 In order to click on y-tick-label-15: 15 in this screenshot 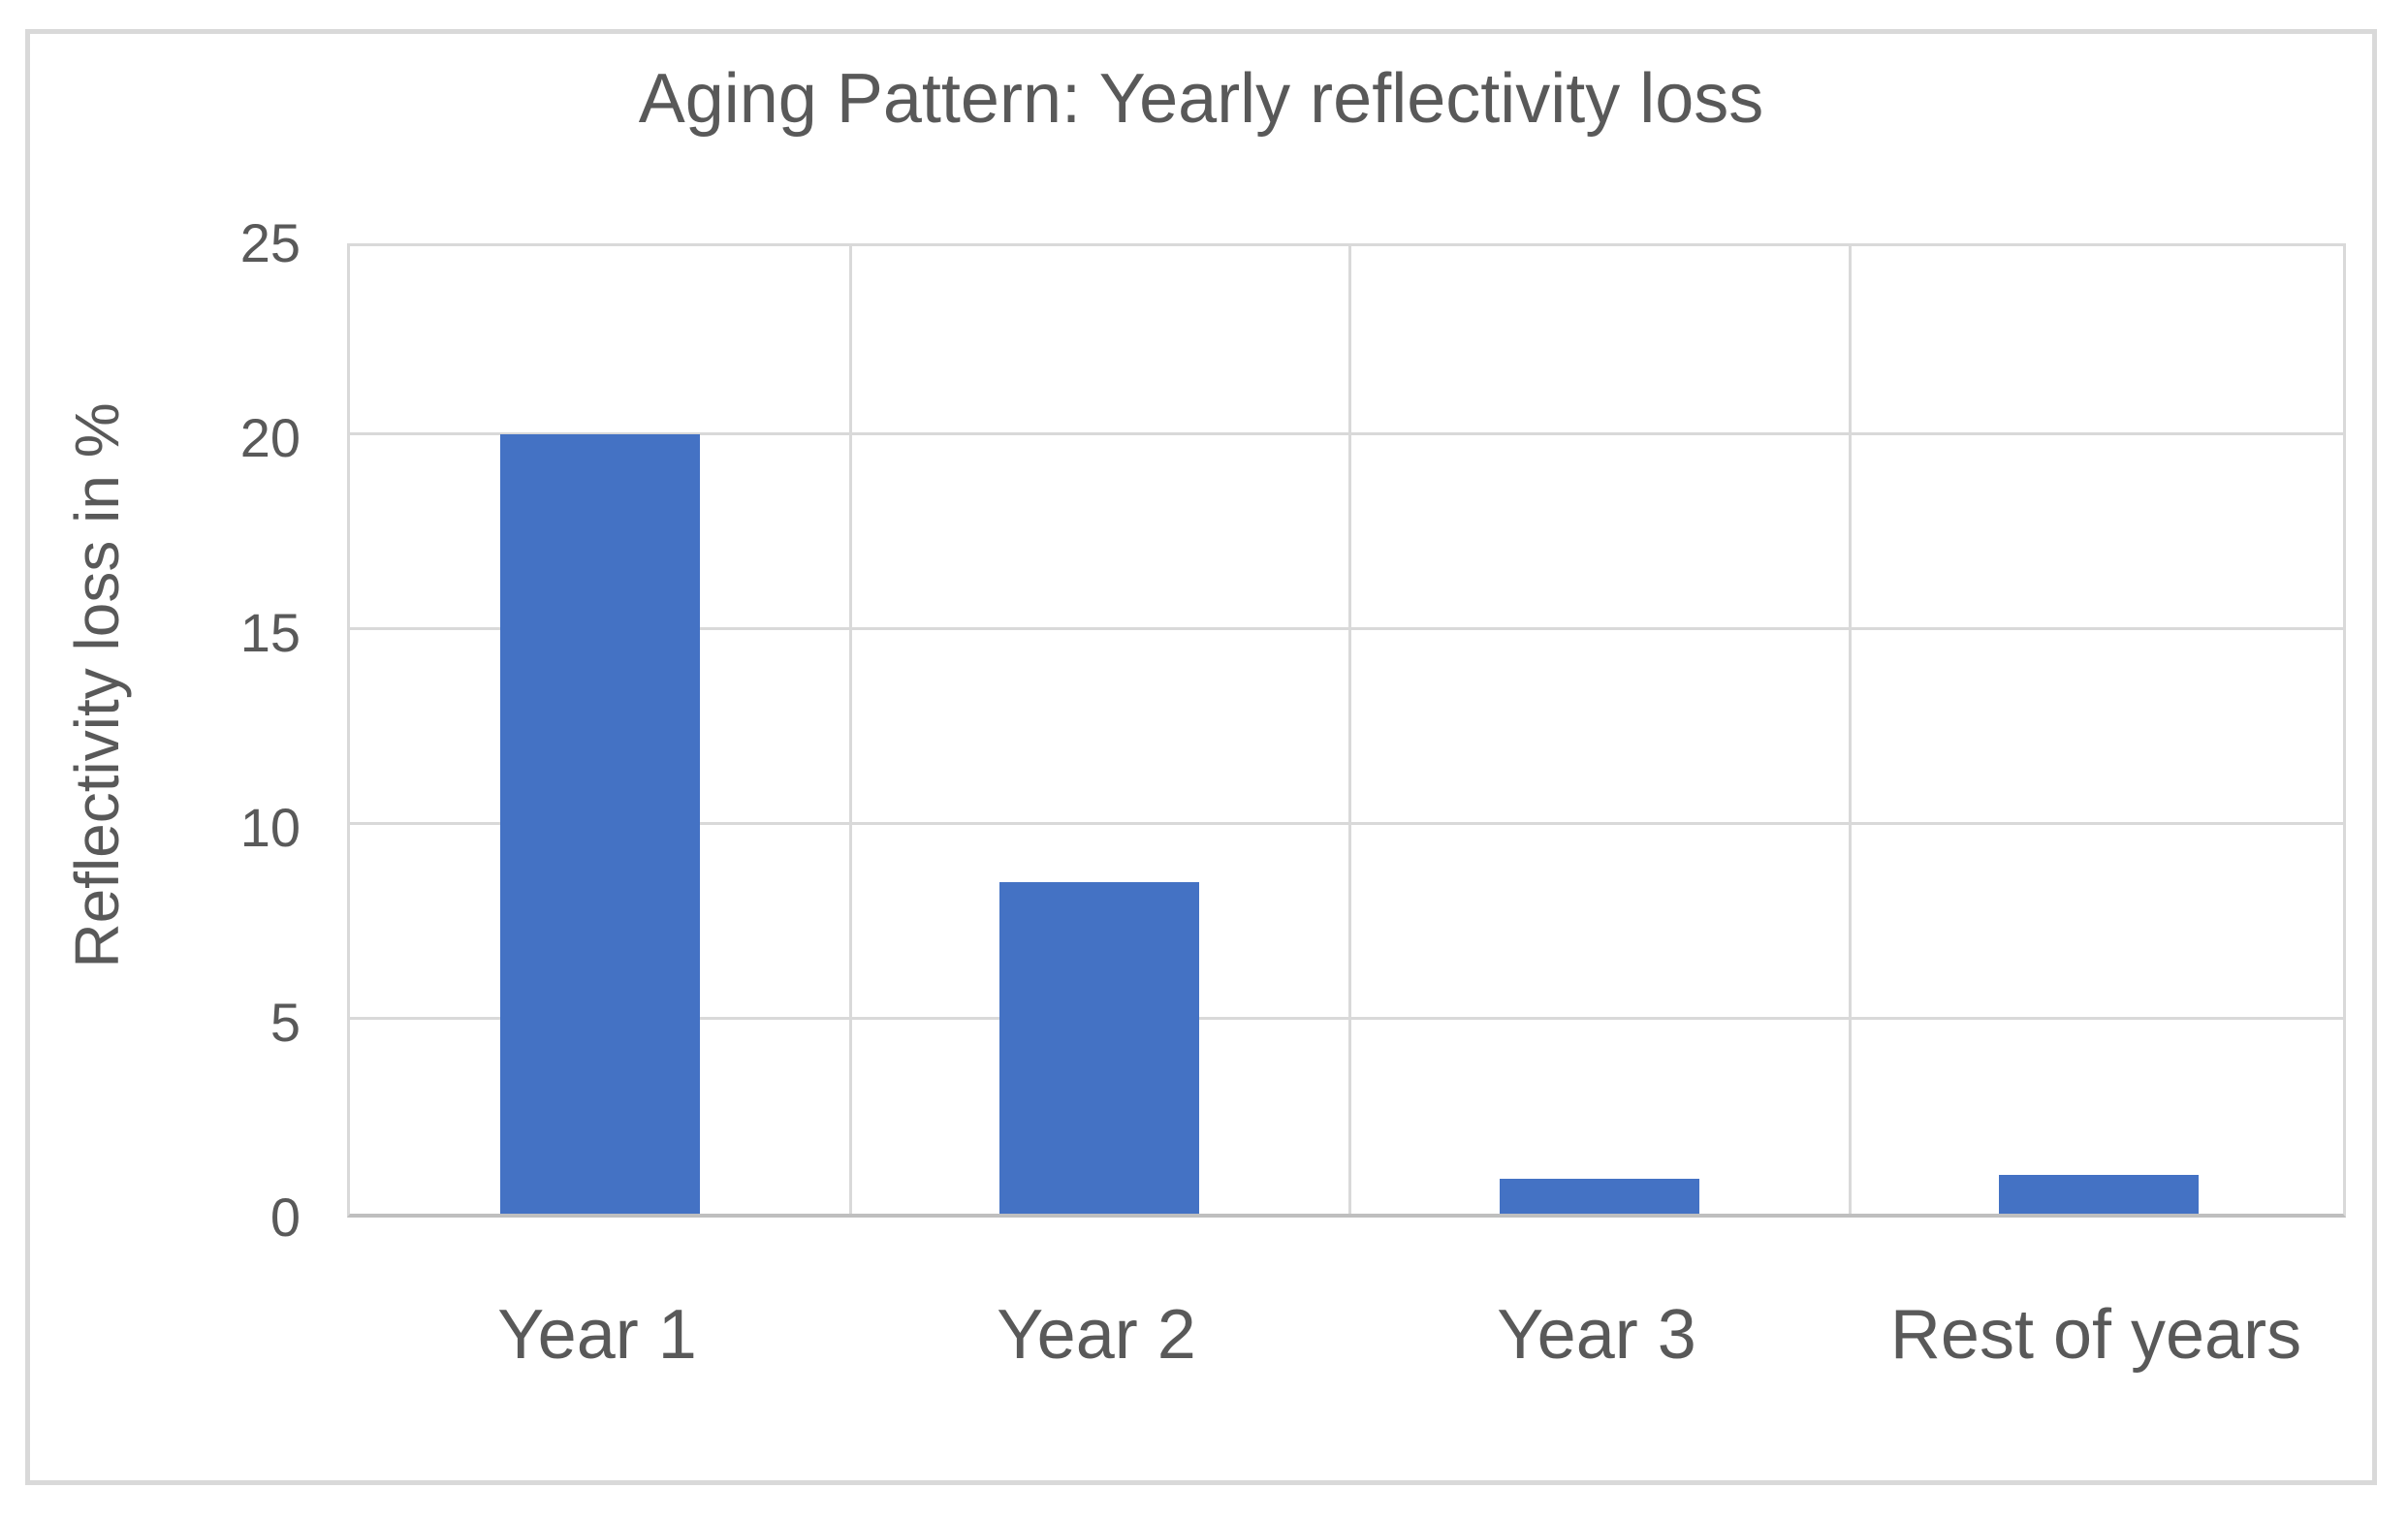, I will do `click(270, 632)`.